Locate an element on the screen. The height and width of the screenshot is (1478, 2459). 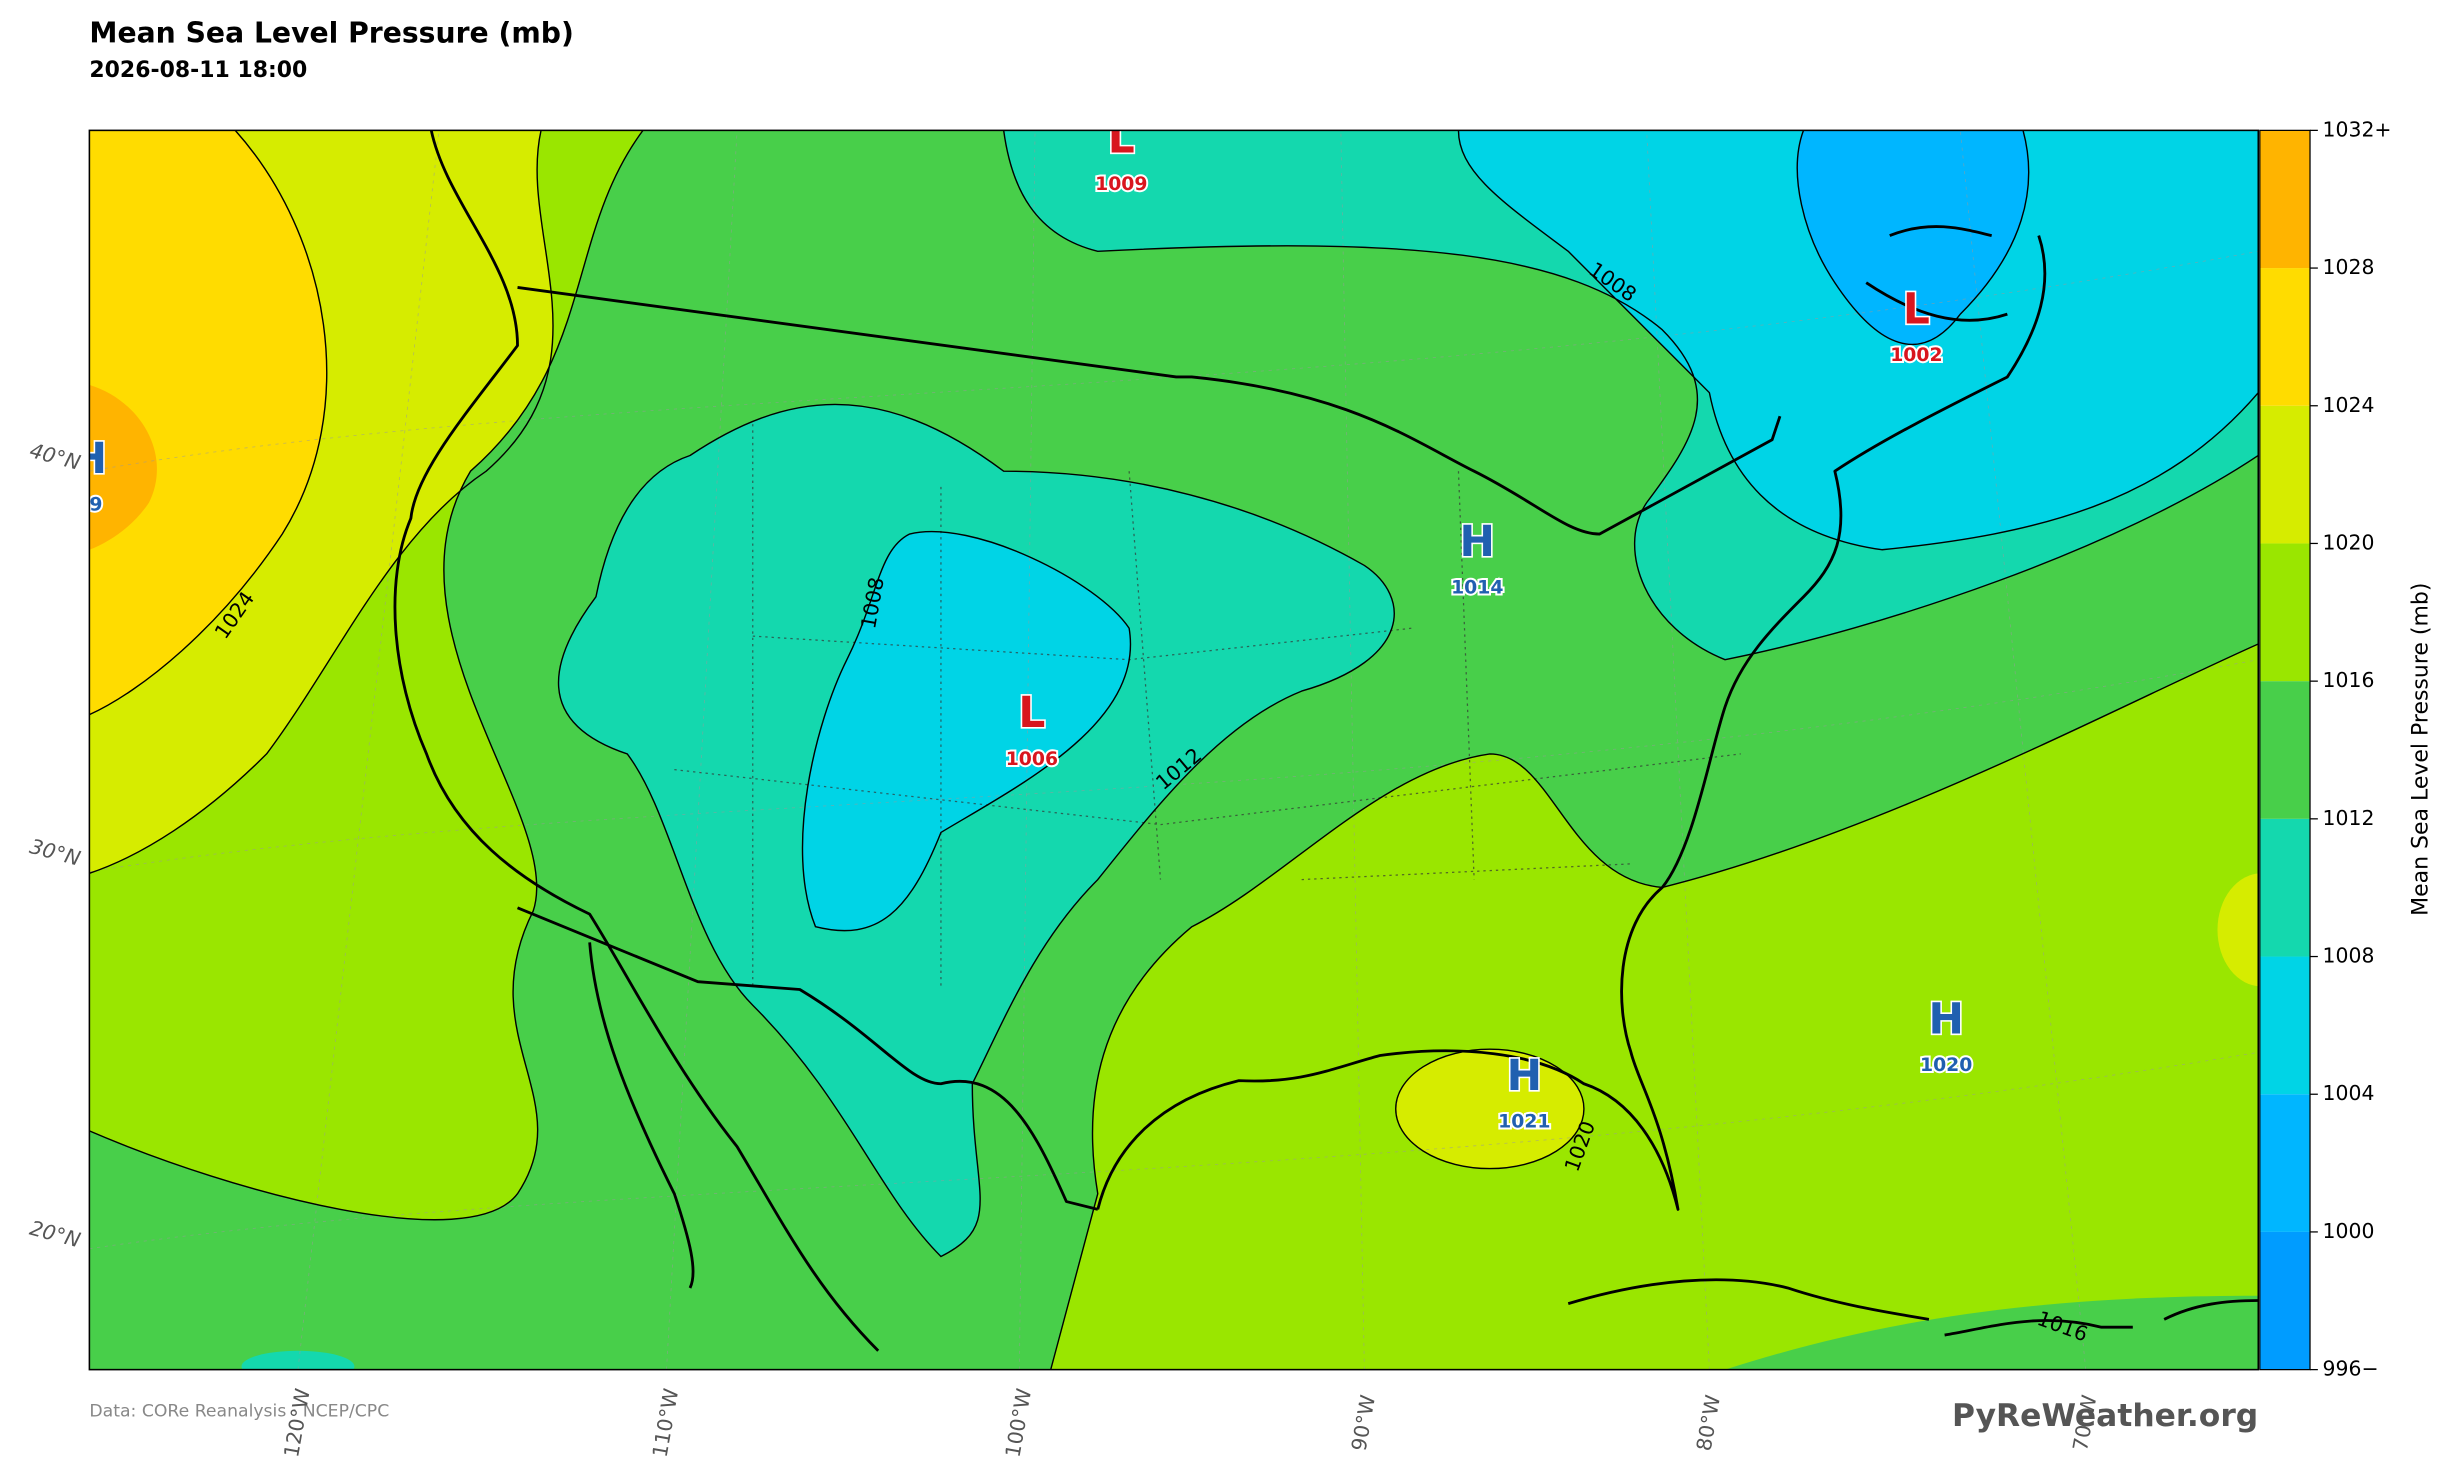
longitude-label: 80°W is located at coordinates (1708, 1423).